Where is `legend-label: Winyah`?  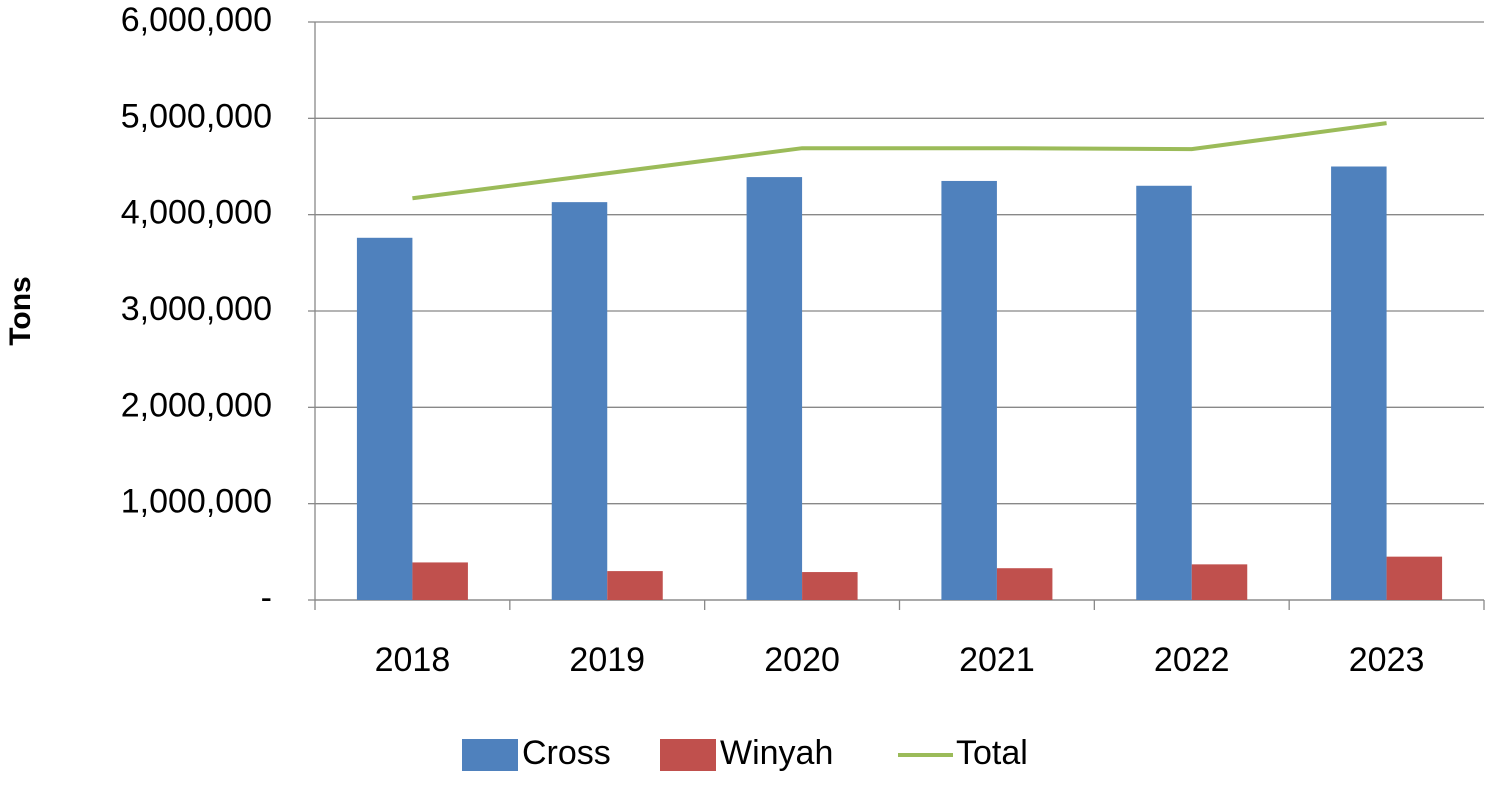
legend-label: Winyah is located at coordinates (776, 753).